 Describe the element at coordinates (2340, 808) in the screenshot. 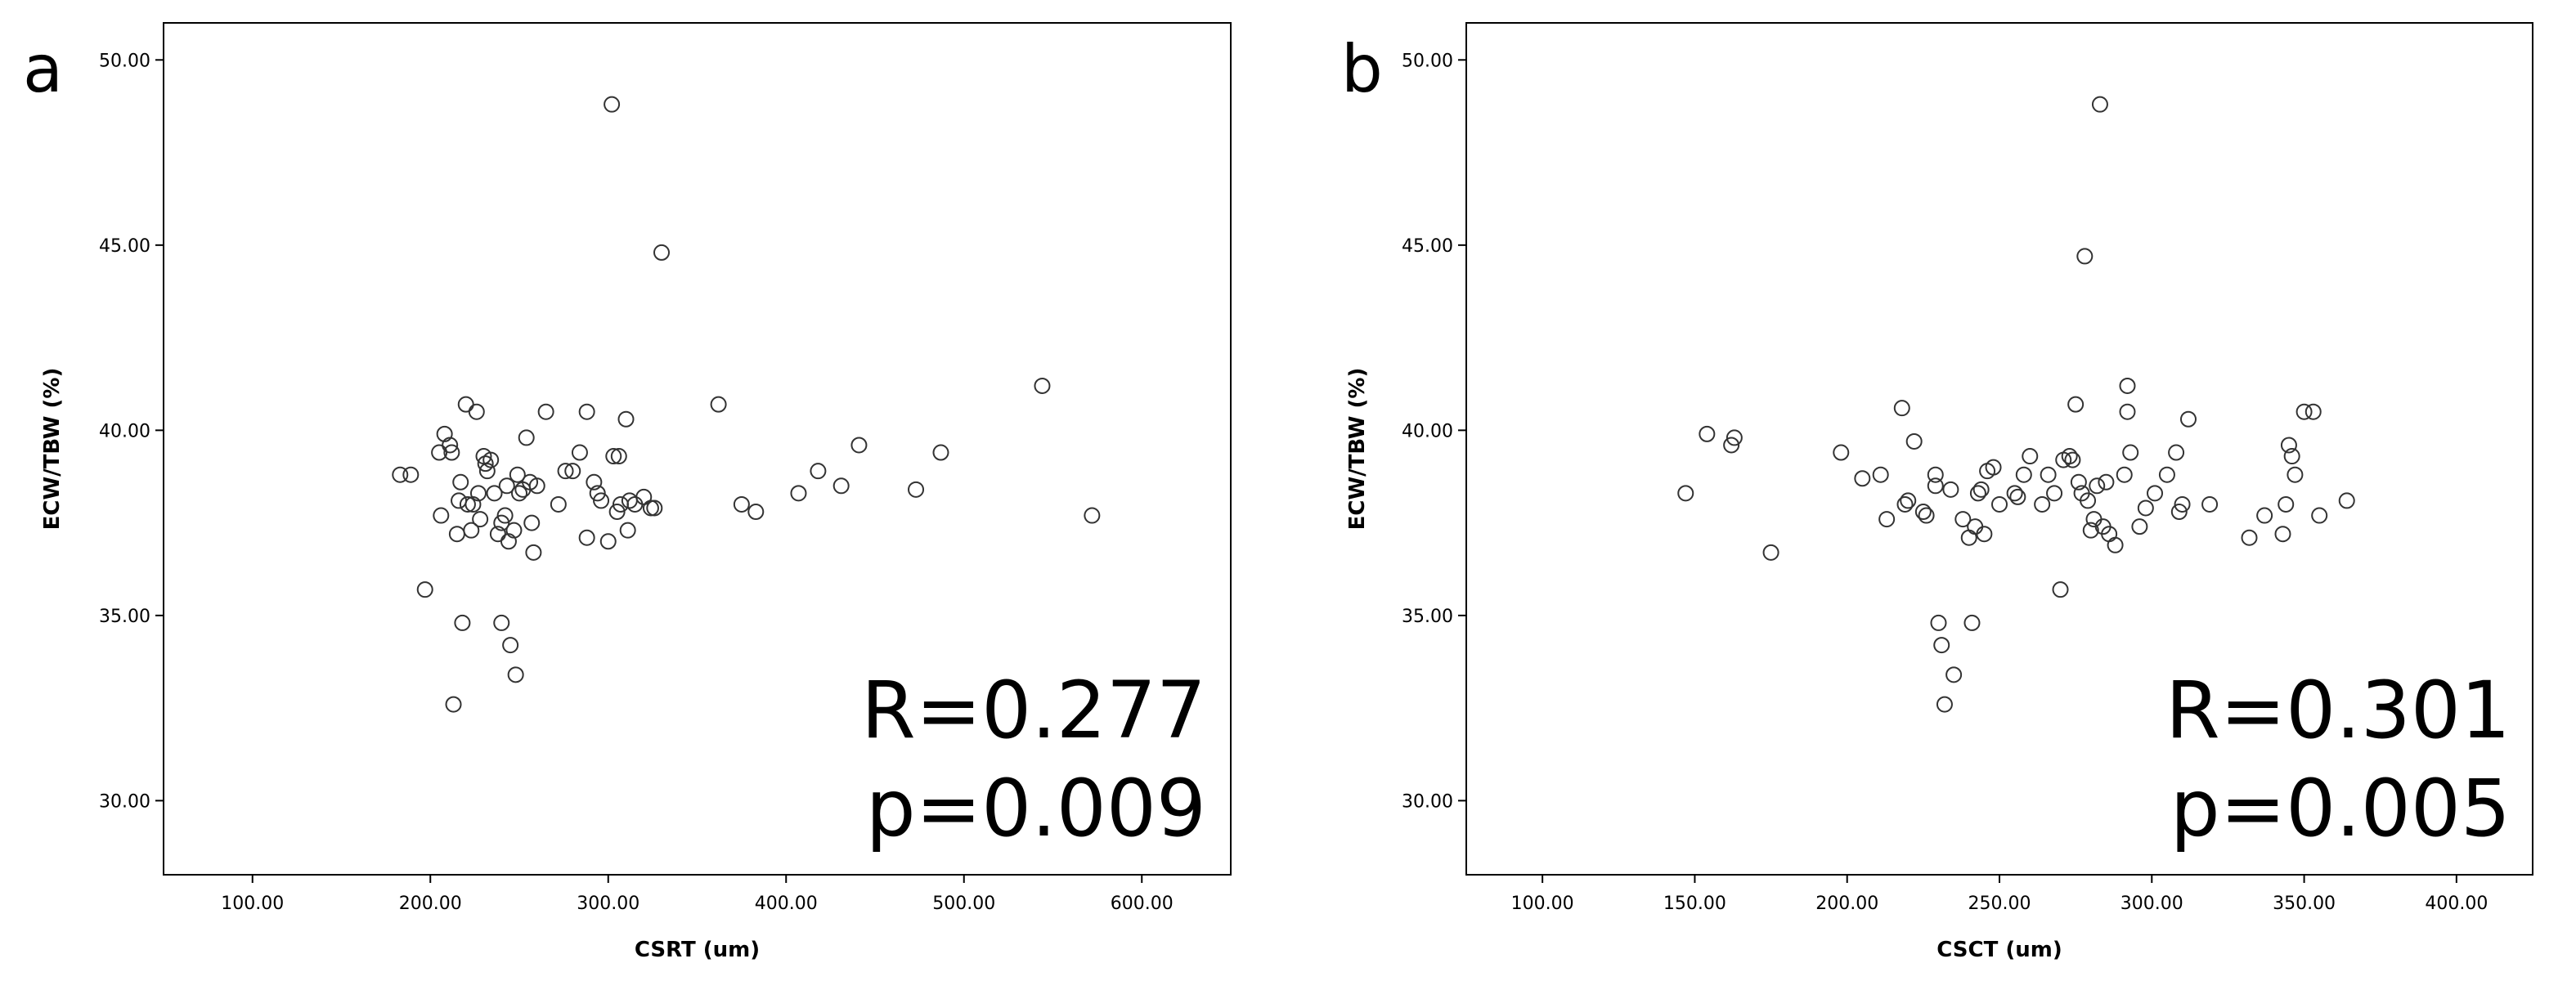

I see `p-value-annotation: p=0.005` at that location.